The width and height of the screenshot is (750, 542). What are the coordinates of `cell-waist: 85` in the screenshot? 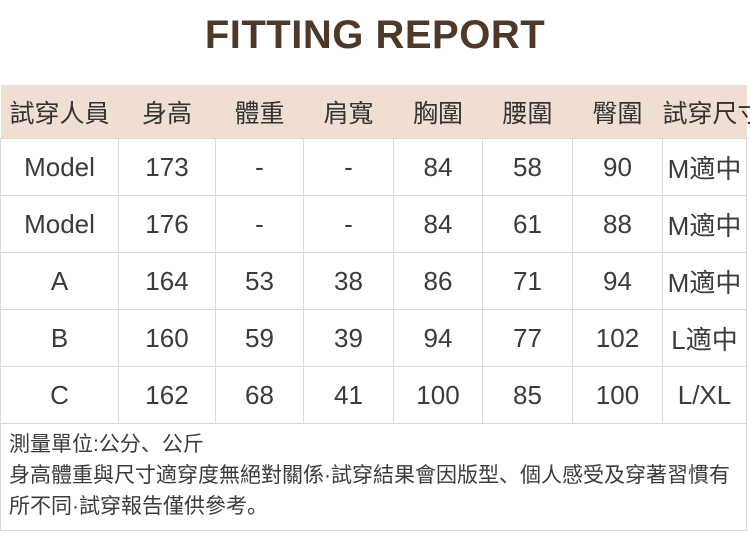 It's located at (527, 395).